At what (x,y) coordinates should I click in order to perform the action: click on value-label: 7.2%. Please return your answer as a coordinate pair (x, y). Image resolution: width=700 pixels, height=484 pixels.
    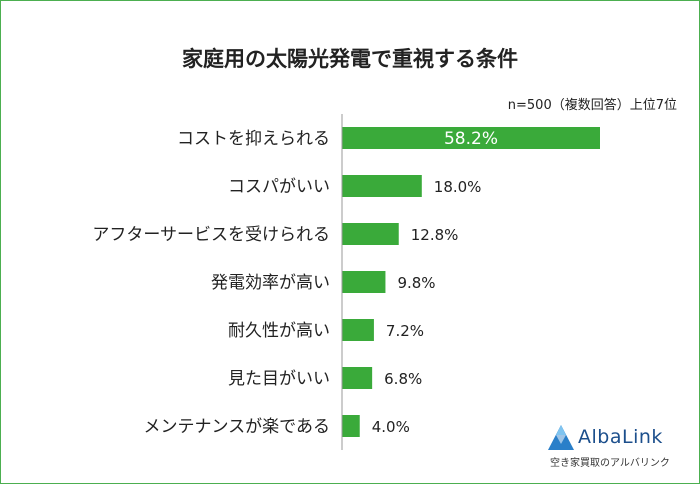
    Looking at the image, I should click on (405, 331).